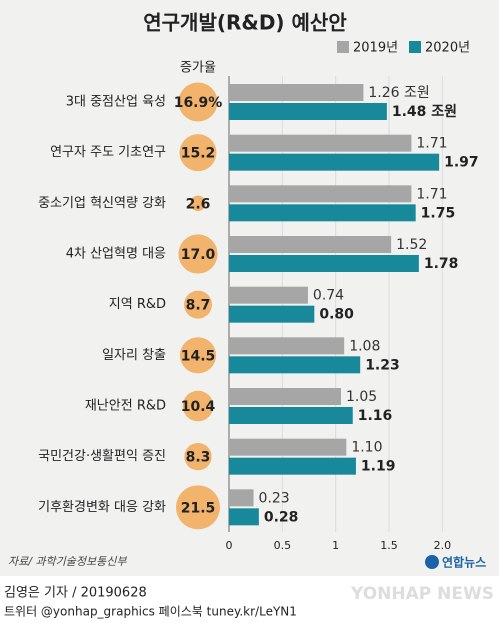 The width and height of the screenshot is (499, 623). I want to click on social: 트위터 @yonhap_graphics 페이스북 tuney.kr/LeYN1, so click(150, 612).